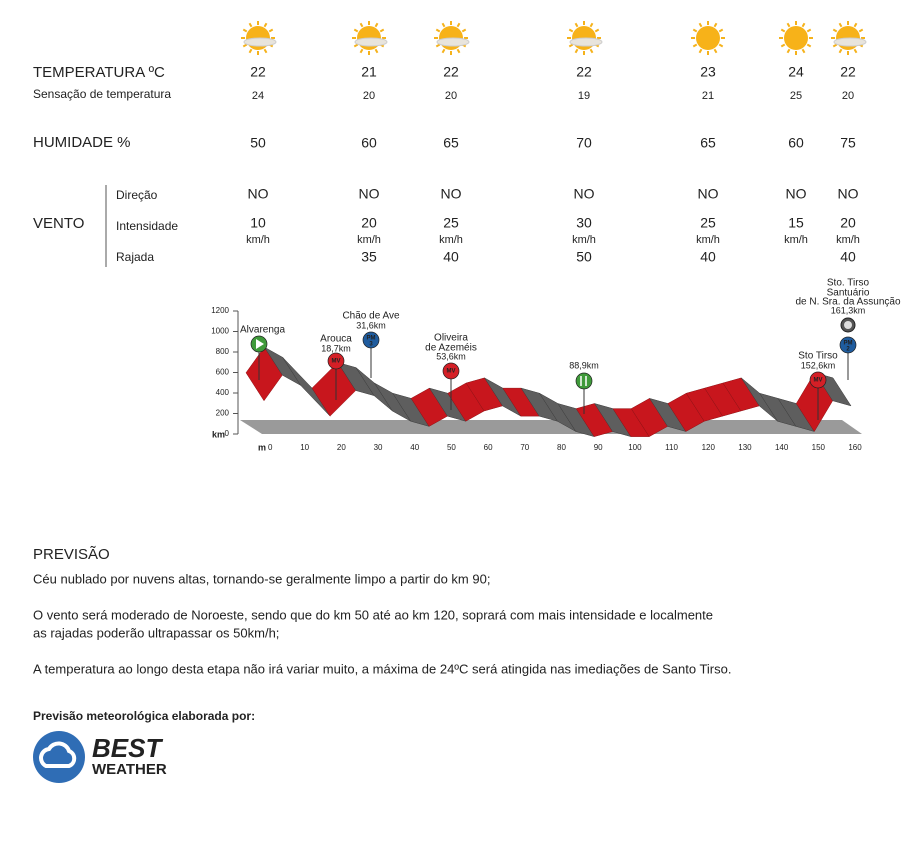 This screenshot has width=917, height=850. I want to click on row-label: VENTO, so click(58, 223).